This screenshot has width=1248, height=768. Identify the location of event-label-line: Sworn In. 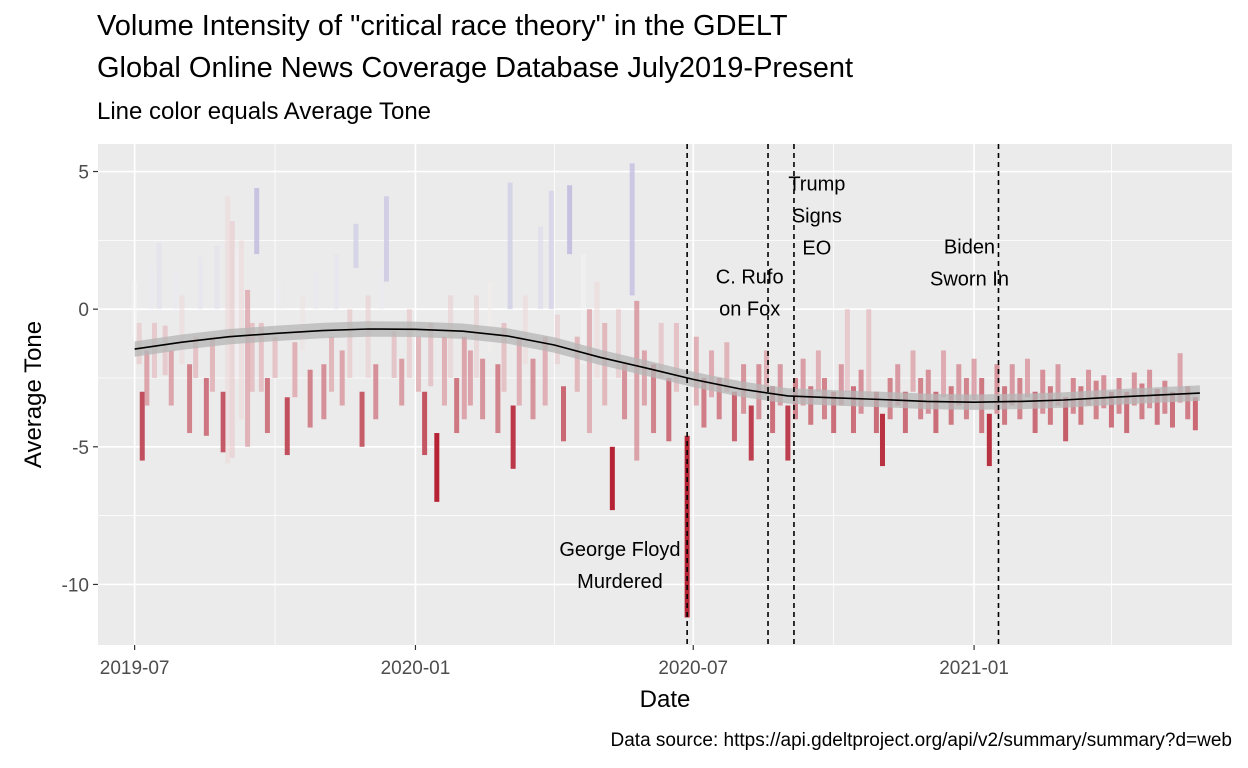
(969, 279).